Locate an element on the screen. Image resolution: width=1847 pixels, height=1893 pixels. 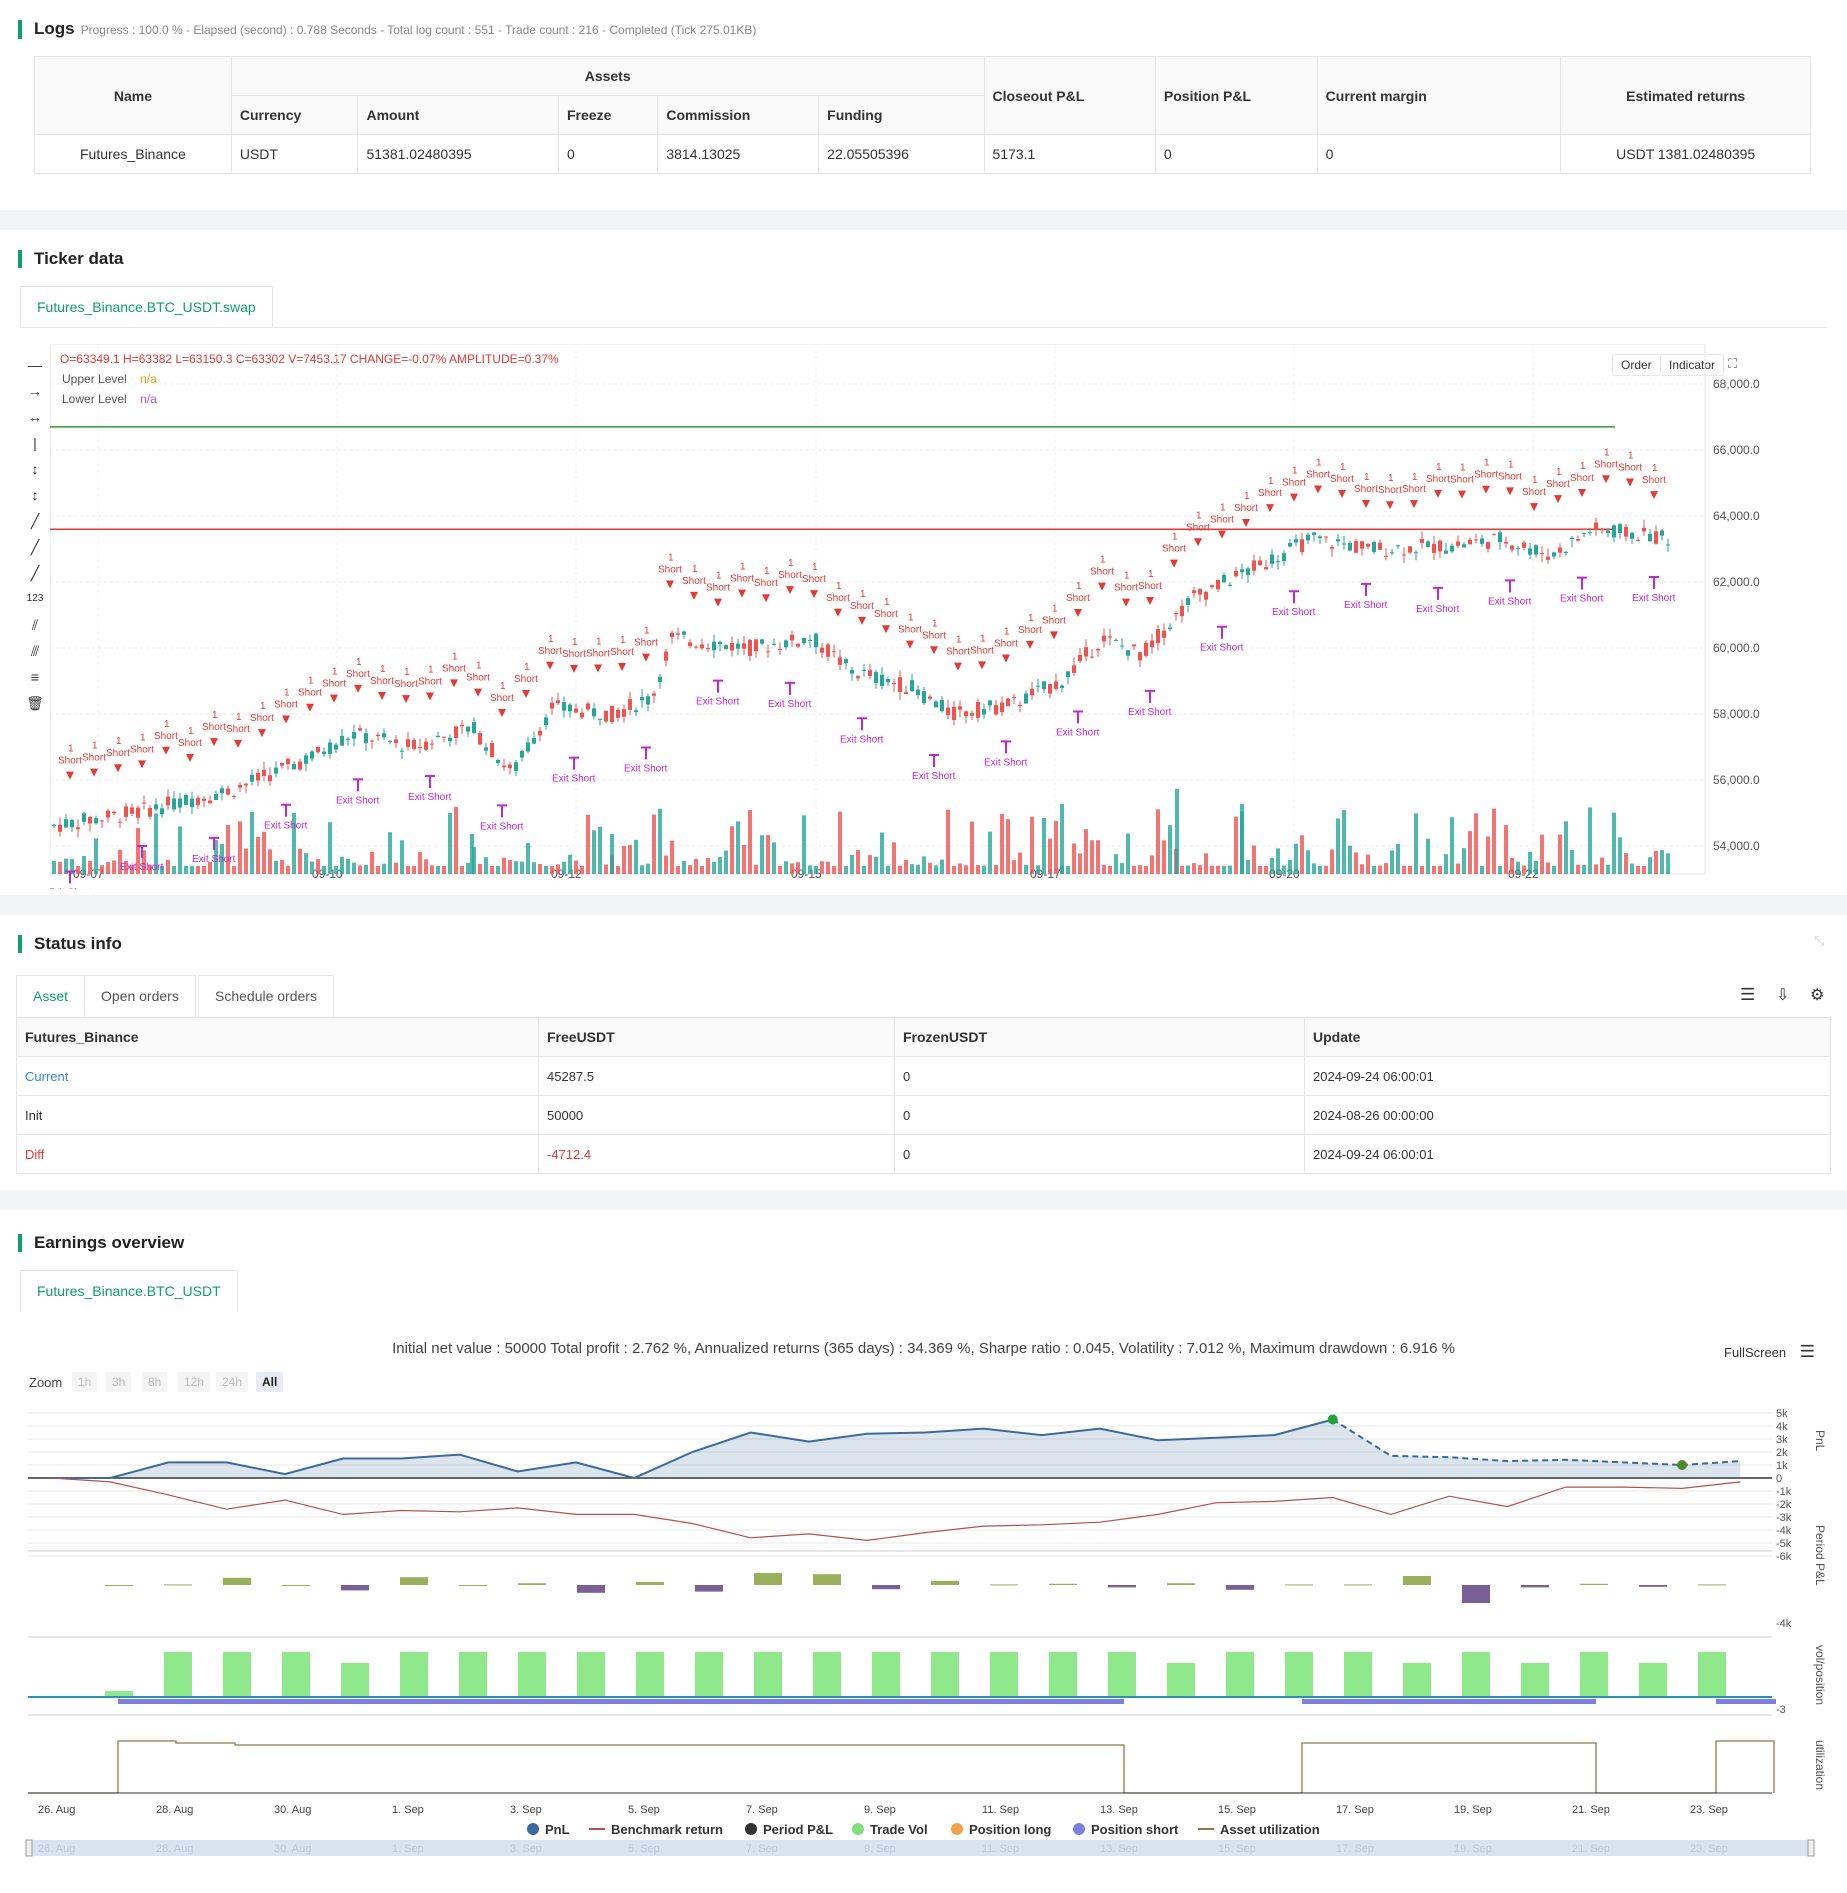
legend-item: PnL is located at coordinates (548, 1829).